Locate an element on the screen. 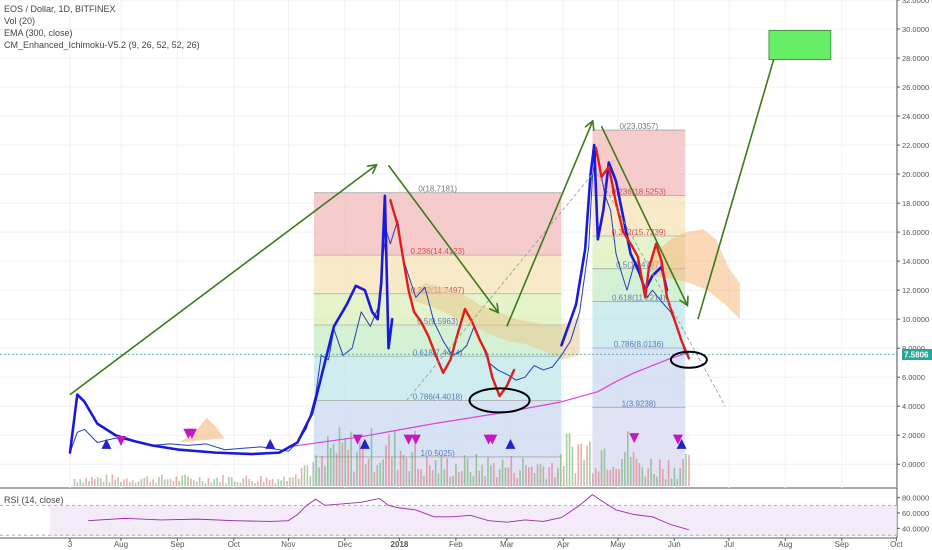  x-tick-label: Dec is located at coordinates (345, 544).